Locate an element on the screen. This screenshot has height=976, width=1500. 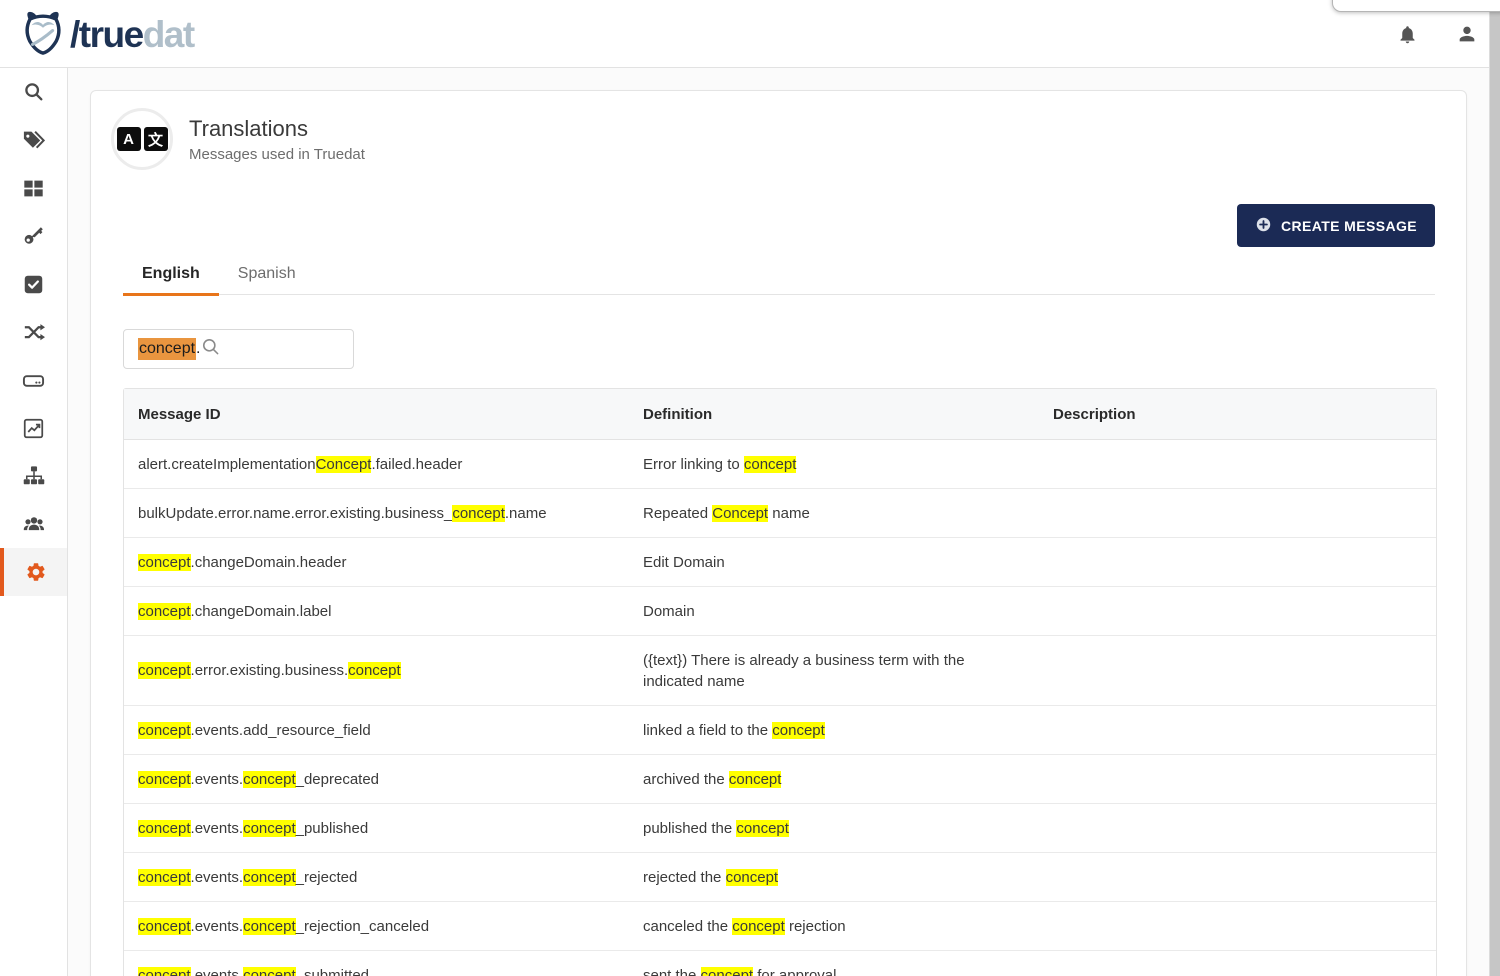
settings-gear-icon is located at coordinates (36, 572).